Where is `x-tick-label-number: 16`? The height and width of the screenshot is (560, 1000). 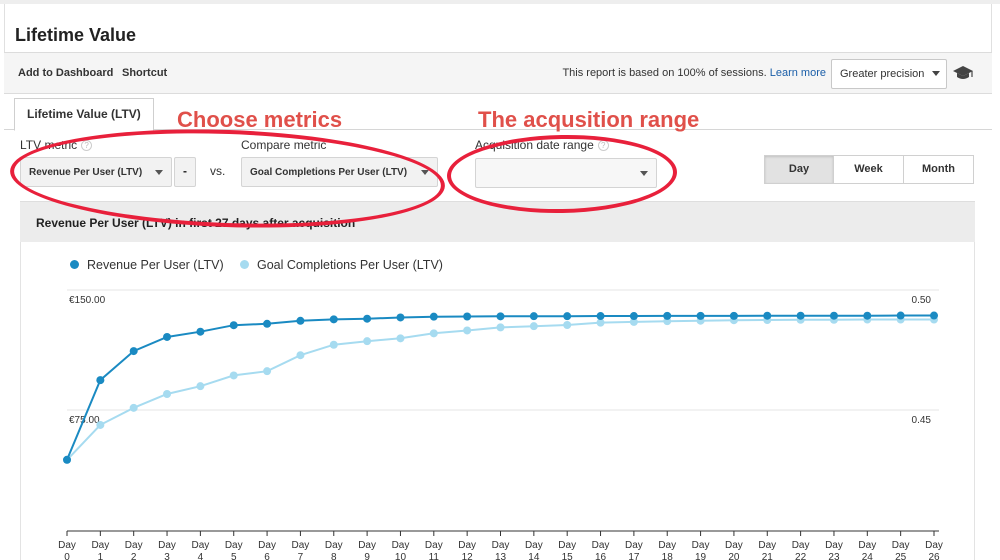 x-tick-label-number: 16 is located at coordinates (601, 556).